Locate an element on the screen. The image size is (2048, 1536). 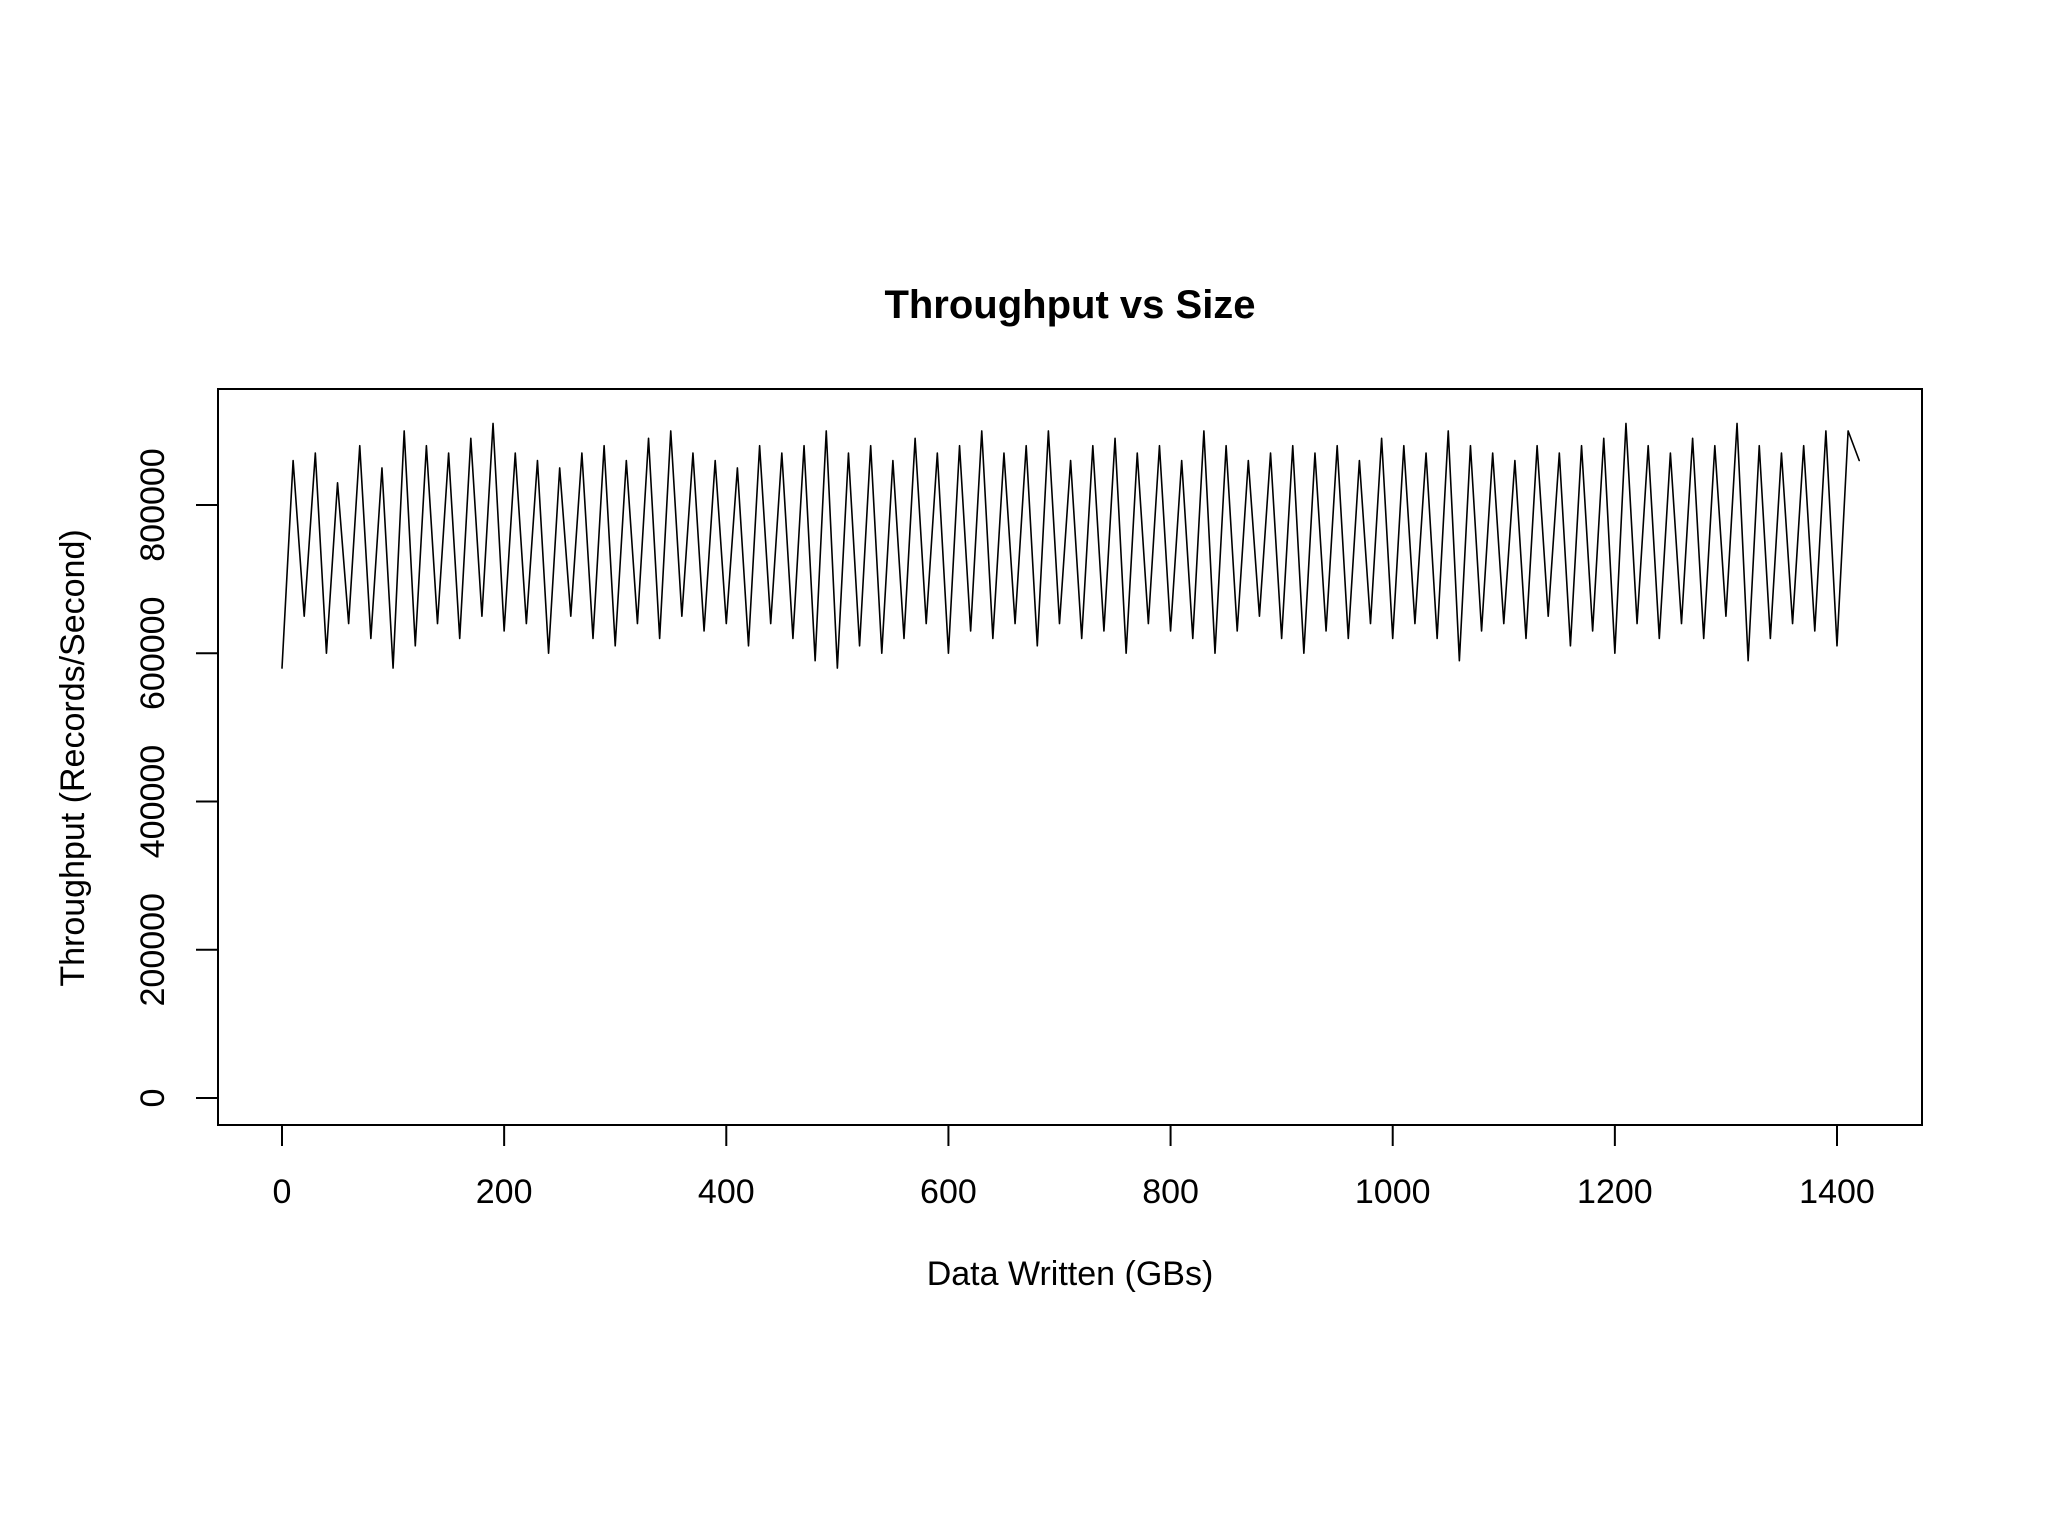
x-axis: 0 200 400 600 800 1000 1200 1400 is located at coordinates (1074, 1167).